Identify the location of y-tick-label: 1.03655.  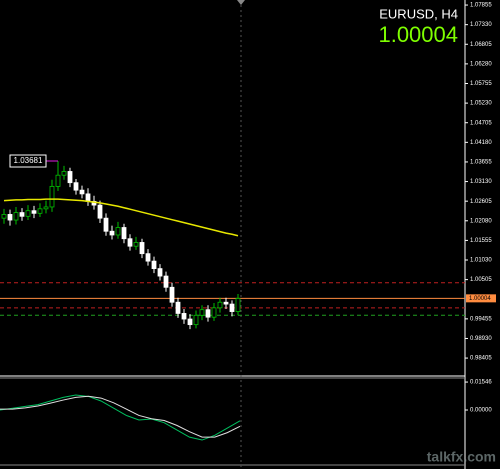
(481, 163).